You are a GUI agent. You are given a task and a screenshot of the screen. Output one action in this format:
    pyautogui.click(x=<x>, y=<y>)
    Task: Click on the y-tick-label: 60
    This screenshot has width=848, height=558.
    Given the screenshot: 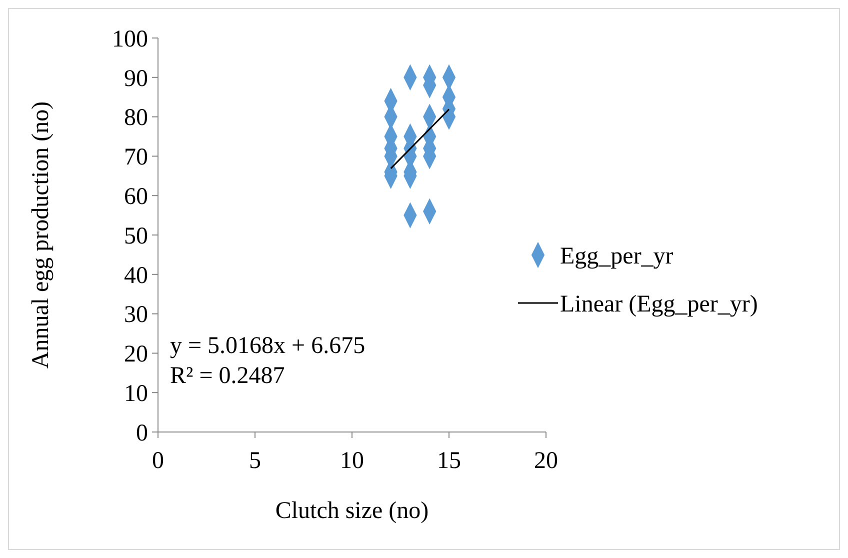 What is the action you would take?
    pyautogui.click(x=136, y=197)
    